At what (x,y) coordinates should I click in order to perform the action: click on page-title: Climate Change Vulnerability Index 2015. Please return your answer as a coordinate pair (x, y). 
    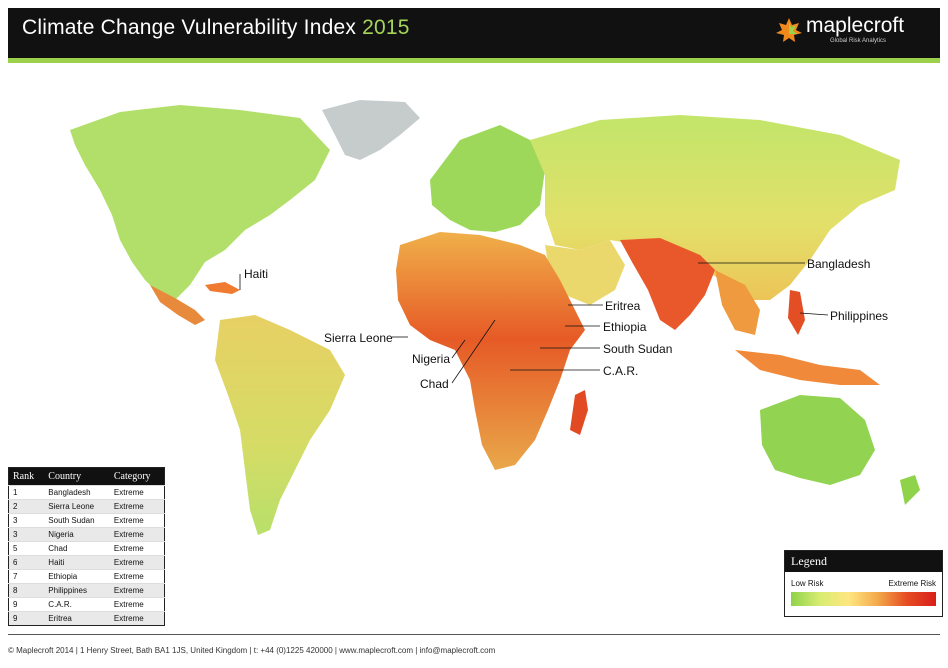
    Looking at the image, I should click on (216, 28).